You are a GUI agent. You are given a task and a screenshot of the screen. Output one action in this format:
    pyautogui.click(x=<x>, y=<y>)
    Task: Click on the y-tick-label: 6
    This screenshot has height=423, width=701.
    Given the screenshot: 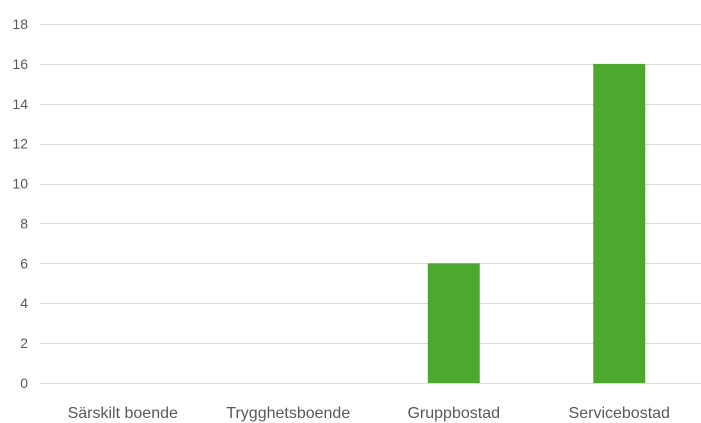 What is the action you would take?
    pyautogui.click(x=24, y=263)
    